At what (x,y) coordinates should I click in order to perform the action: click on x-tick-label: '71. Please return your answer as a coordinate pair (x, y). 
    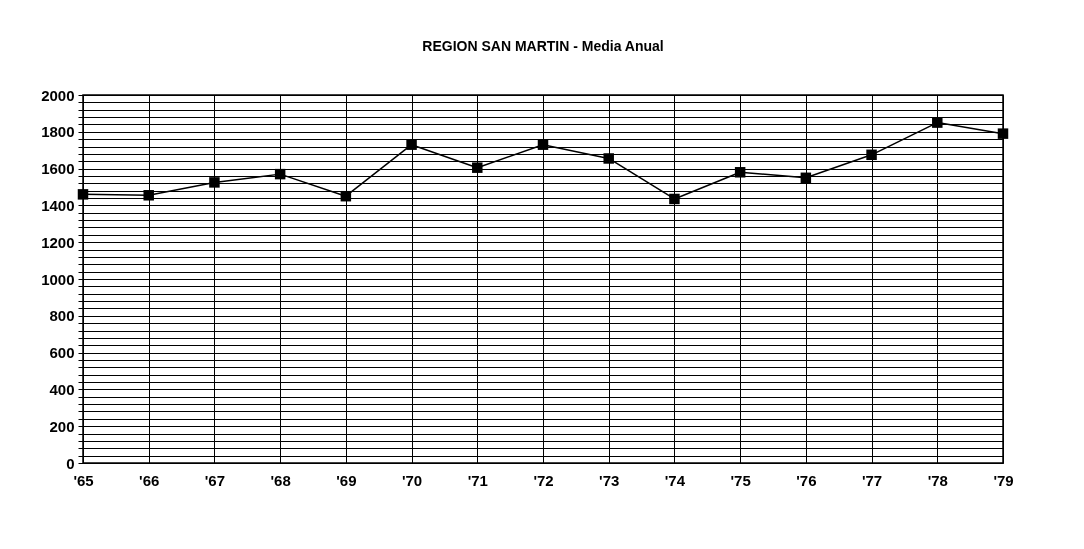
    Looking at the image, I should click on (477, 480).